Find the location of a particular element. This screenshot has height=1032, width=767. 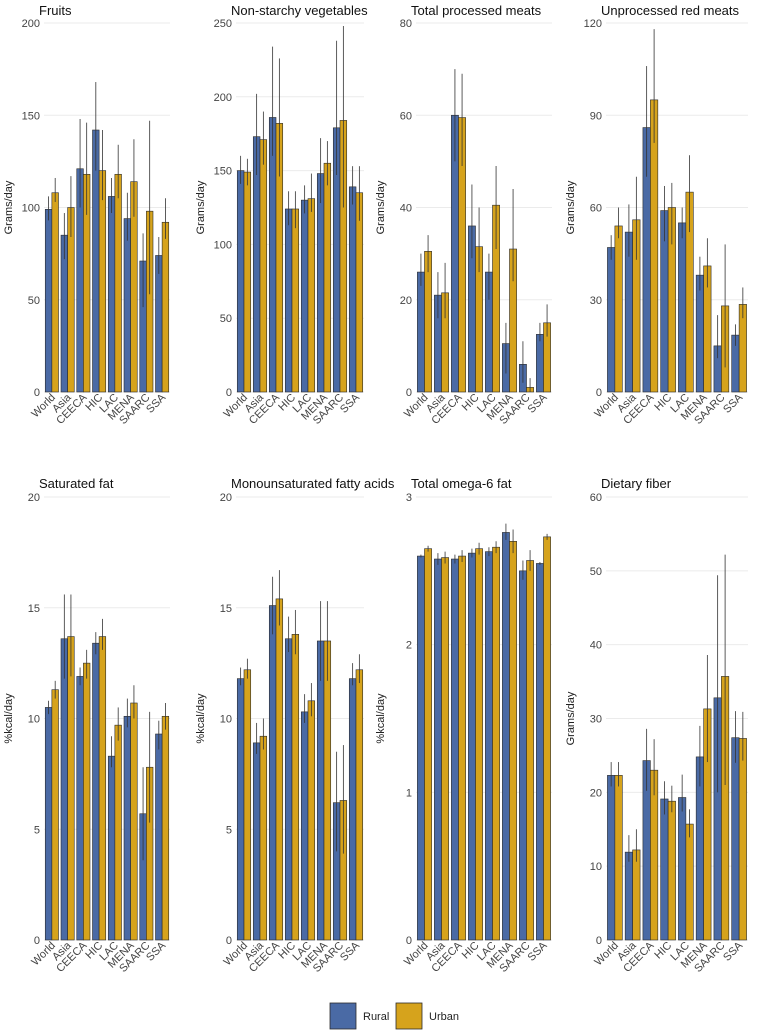

y-tick-label: 90 is located at coordinates (596, 116).